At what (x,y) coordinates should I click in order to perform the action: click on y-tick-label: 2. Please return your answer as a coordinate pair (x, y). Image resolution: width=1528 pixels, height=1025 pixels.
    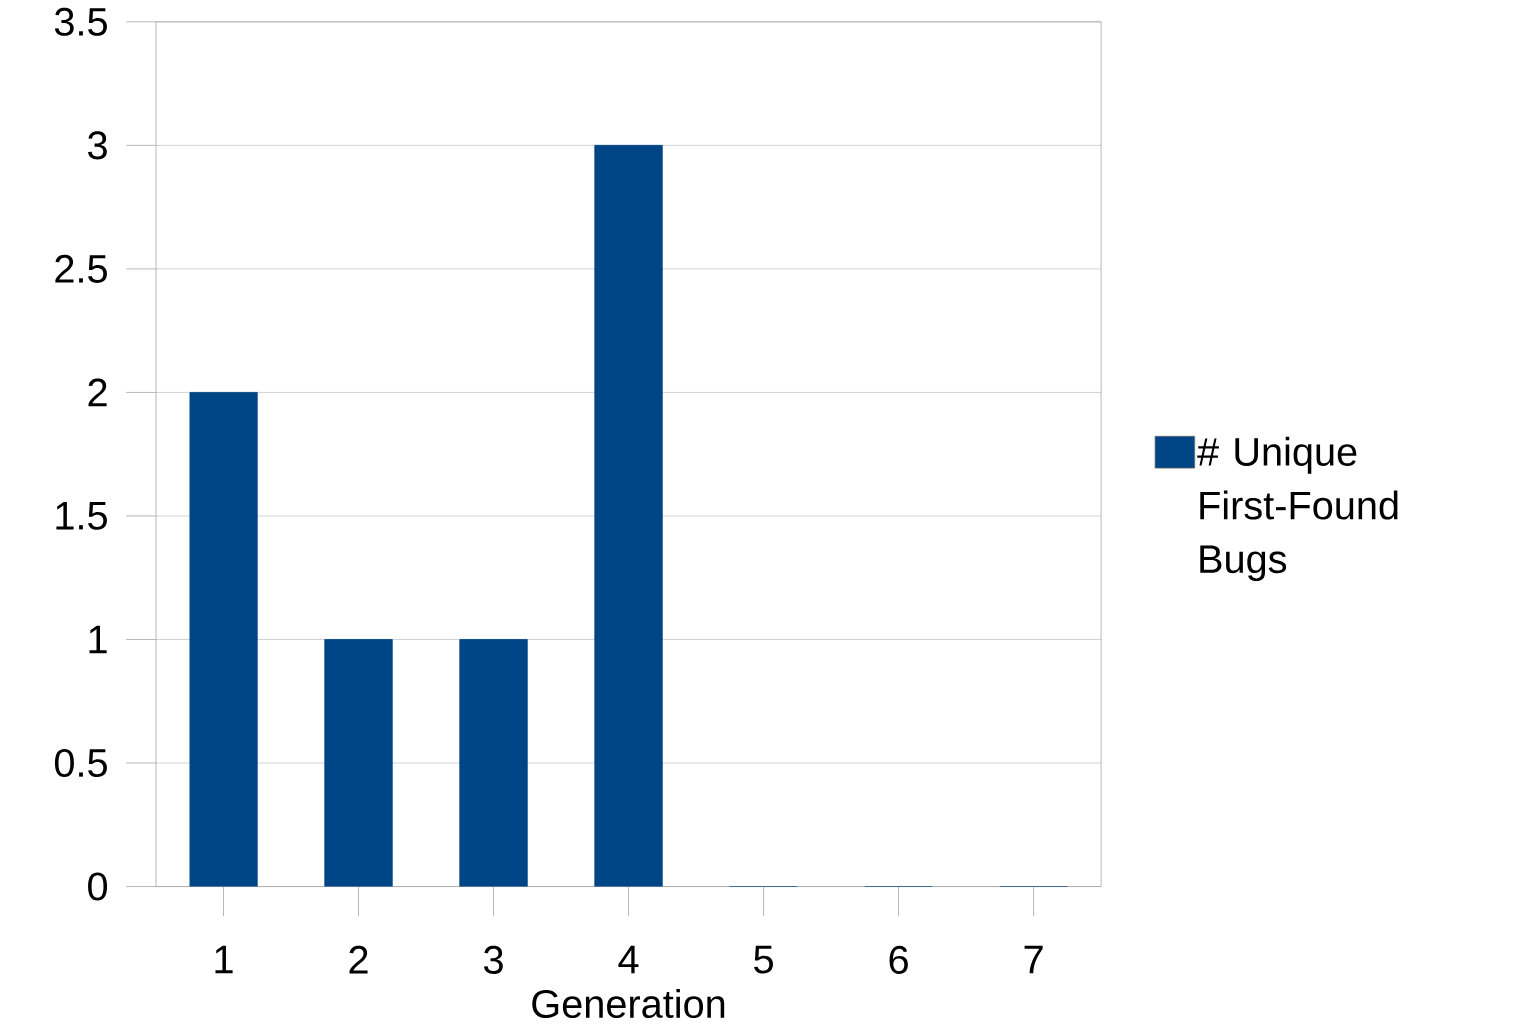
    Looking at the image, I should click on (97, 392).